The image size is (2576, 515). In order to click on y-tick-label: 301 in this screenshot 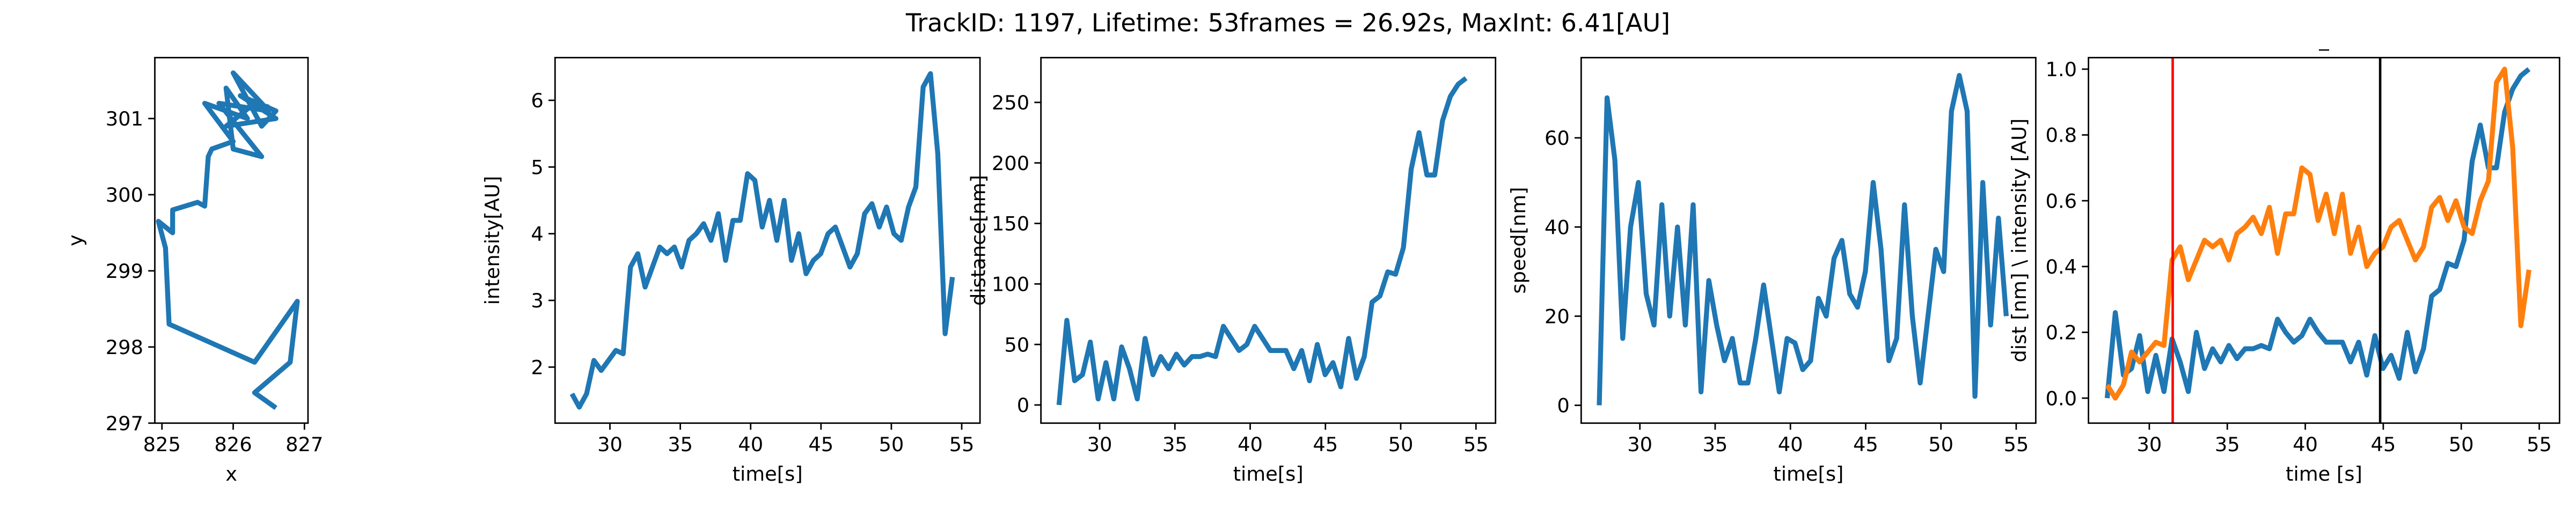, I will do `click(124, 119)`.